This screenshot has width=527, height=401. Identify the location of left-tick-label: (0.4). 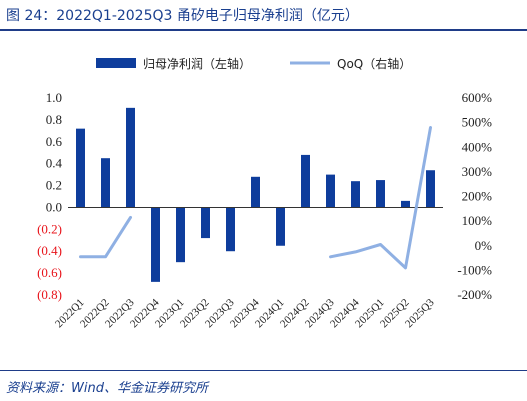
(49, 250).